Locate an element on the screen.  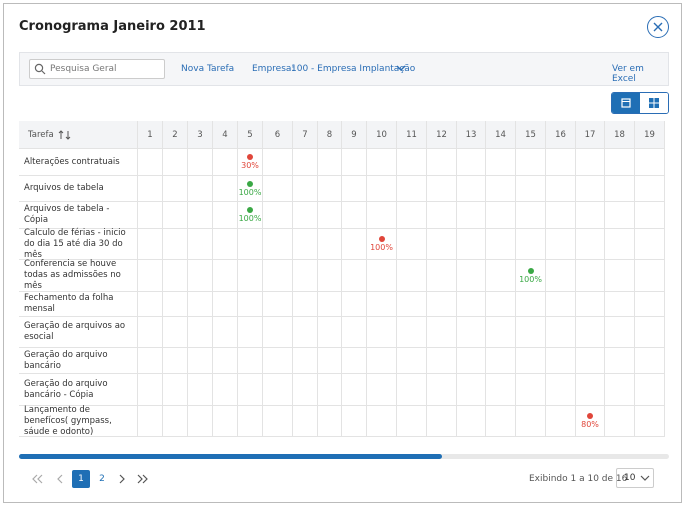
calendar-view-button is located at coordinates (626, 103).